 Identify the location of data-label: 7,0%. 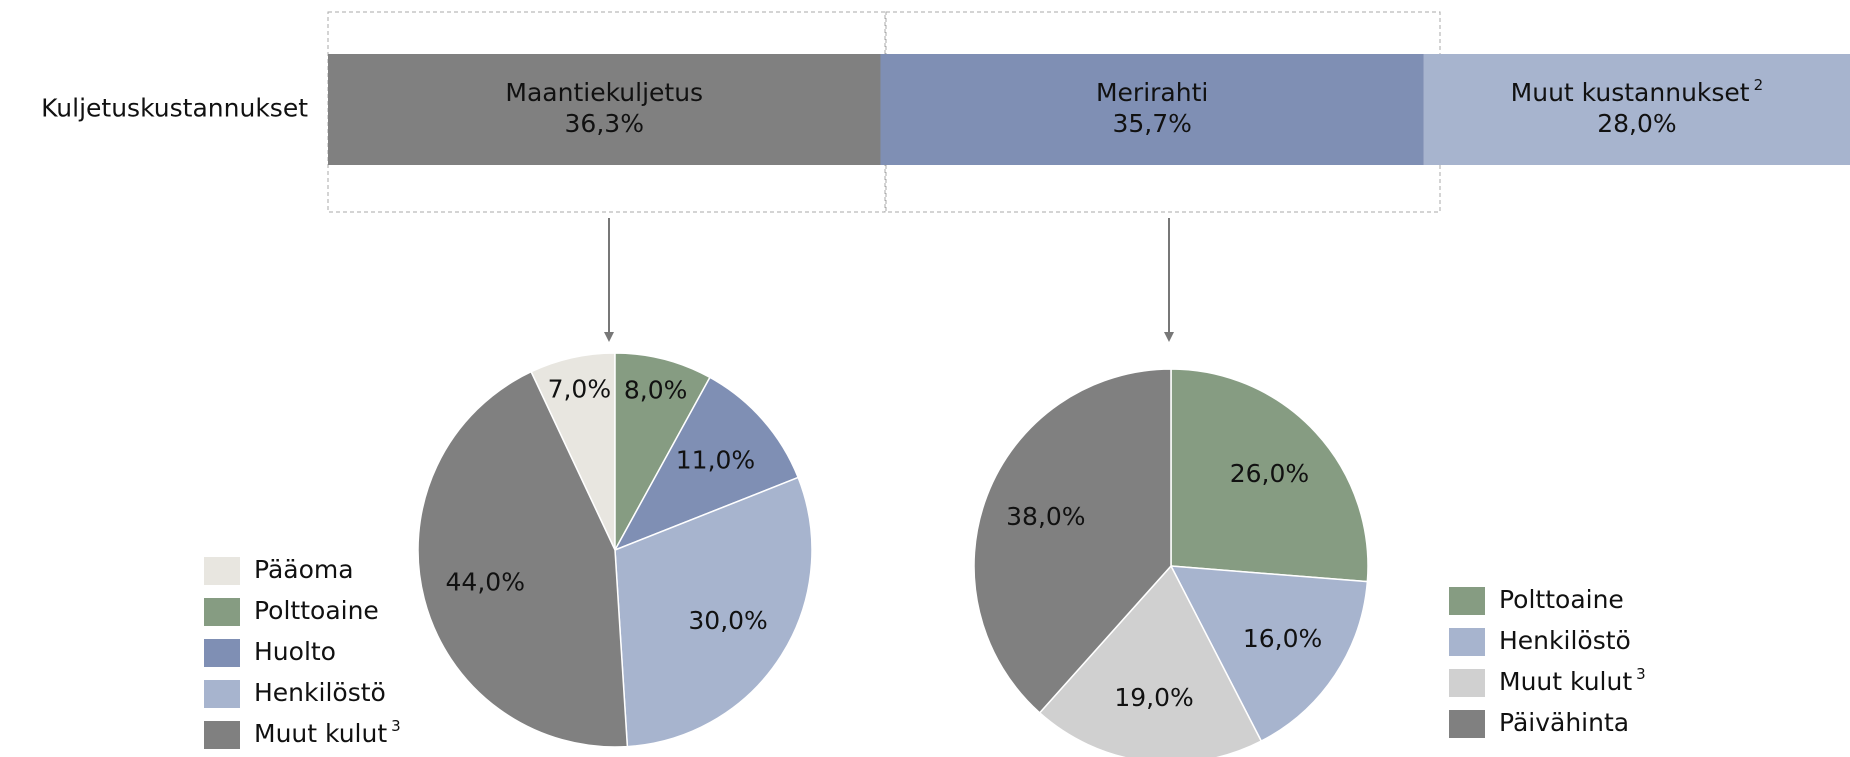
(580, 388).